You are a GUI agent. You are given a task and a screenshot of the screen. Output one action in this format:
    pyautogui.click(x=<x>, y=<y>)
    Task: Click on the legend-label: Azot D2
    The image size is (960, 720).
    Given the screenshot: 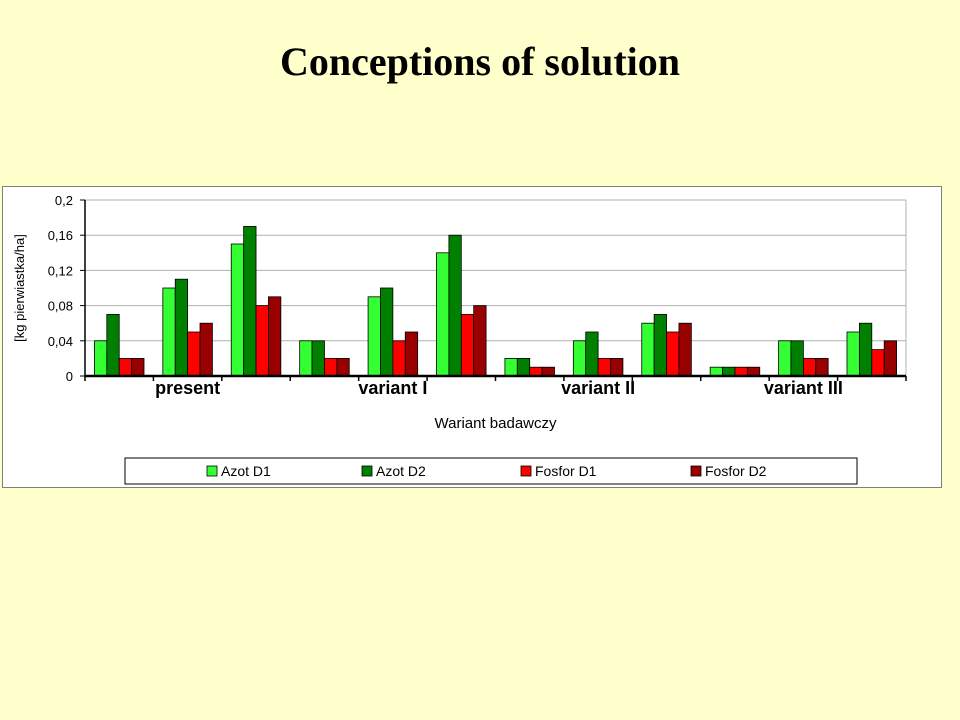 What is the action you would take?
    pyautogui.click(x=401, y=471)
    